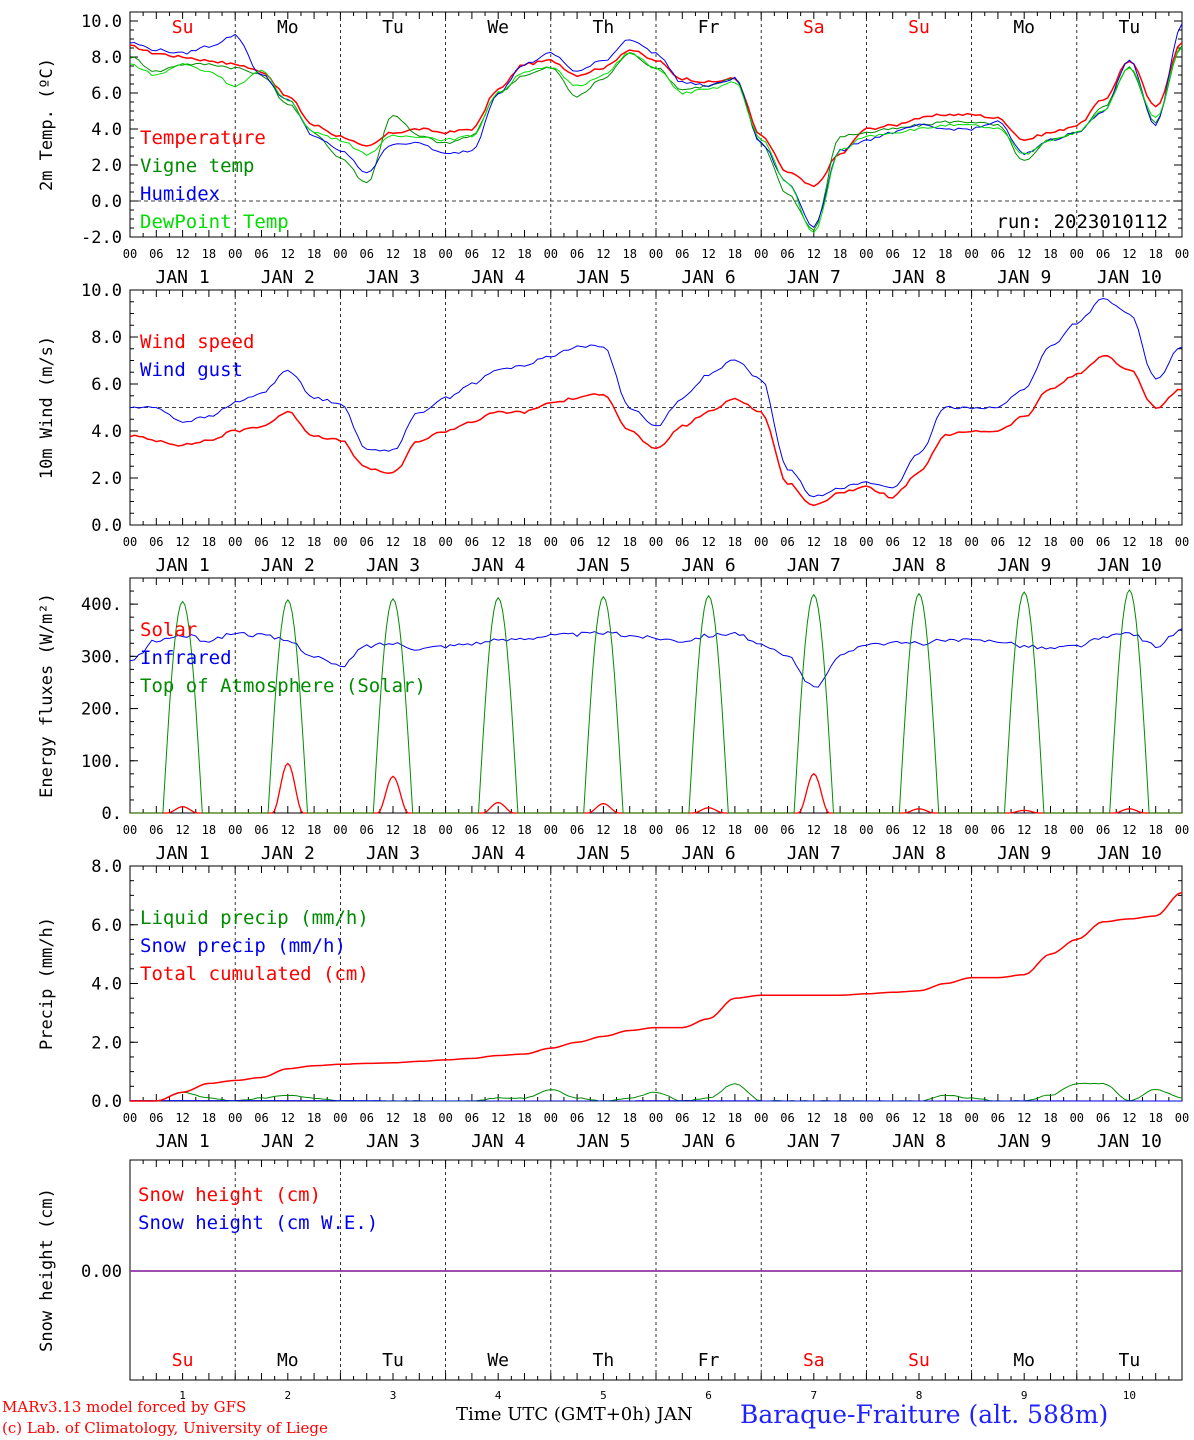 Image resolution: width=1194 pixels, height=1440 pixels. What do you see at coordinates (106, 479) in the screenshot?
I see `y-tick-label: 2.0` at bounding box center [106, 479].